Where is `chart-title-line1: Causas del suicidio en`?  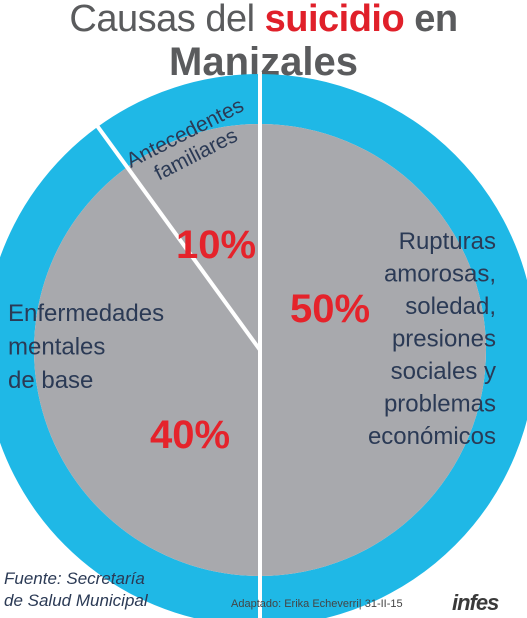 chart-title-line1: Causas del suicidio en is located at coordinates (263, 19).